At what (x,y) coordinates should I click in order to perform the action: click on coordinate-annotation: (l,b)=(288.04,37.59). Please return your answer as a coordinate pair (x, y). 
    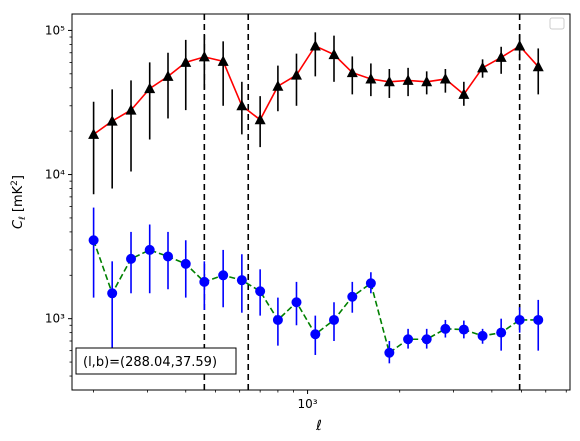
    Looking at the image, I should click on (156, 361).